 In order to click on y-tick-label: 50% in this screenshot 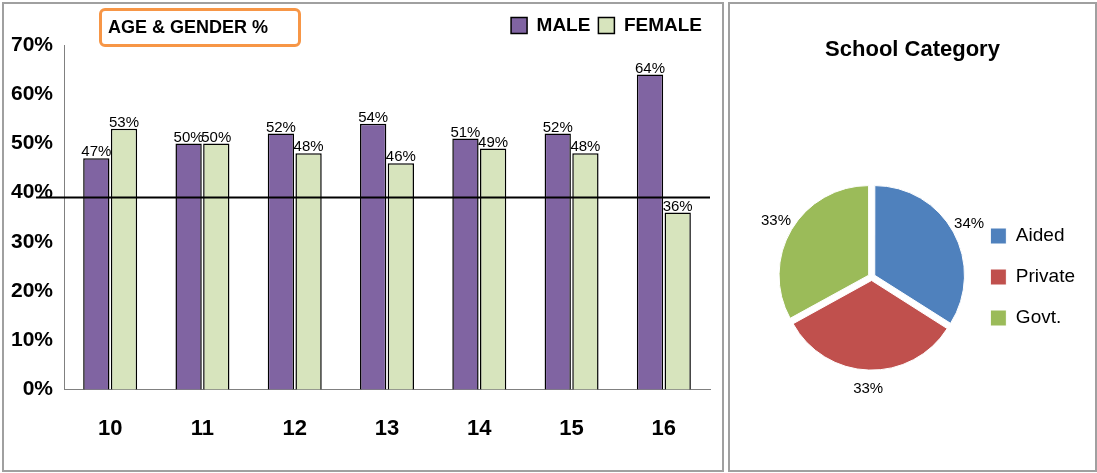, I will do `click(32, 142)`.